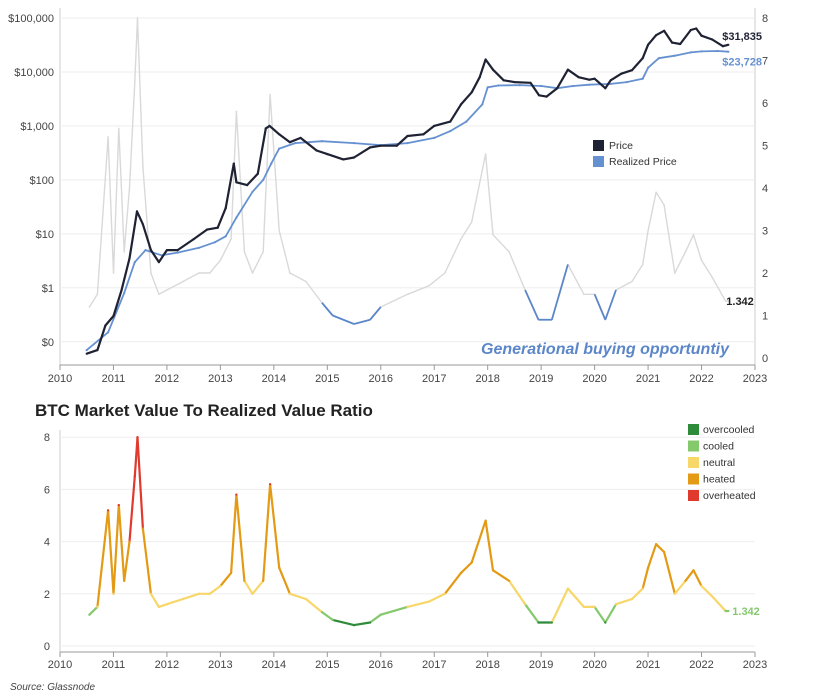 The width and height of the screenshot is (813, 700). I want to click on realized-price-end-label: $23,728, so click(742, 63).